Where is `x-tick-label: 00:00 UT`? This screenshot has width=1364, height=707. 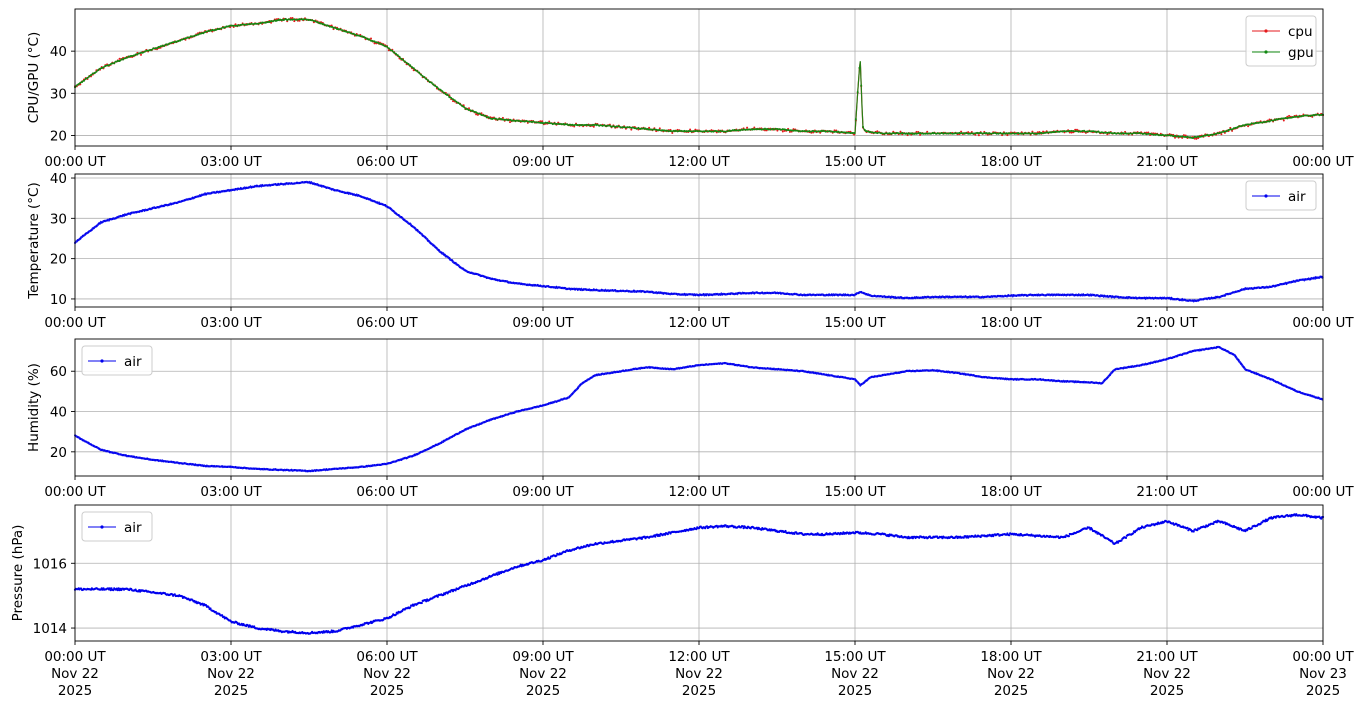
x-tick-label: 00:00 UT is located at coordinates (1323, 162).